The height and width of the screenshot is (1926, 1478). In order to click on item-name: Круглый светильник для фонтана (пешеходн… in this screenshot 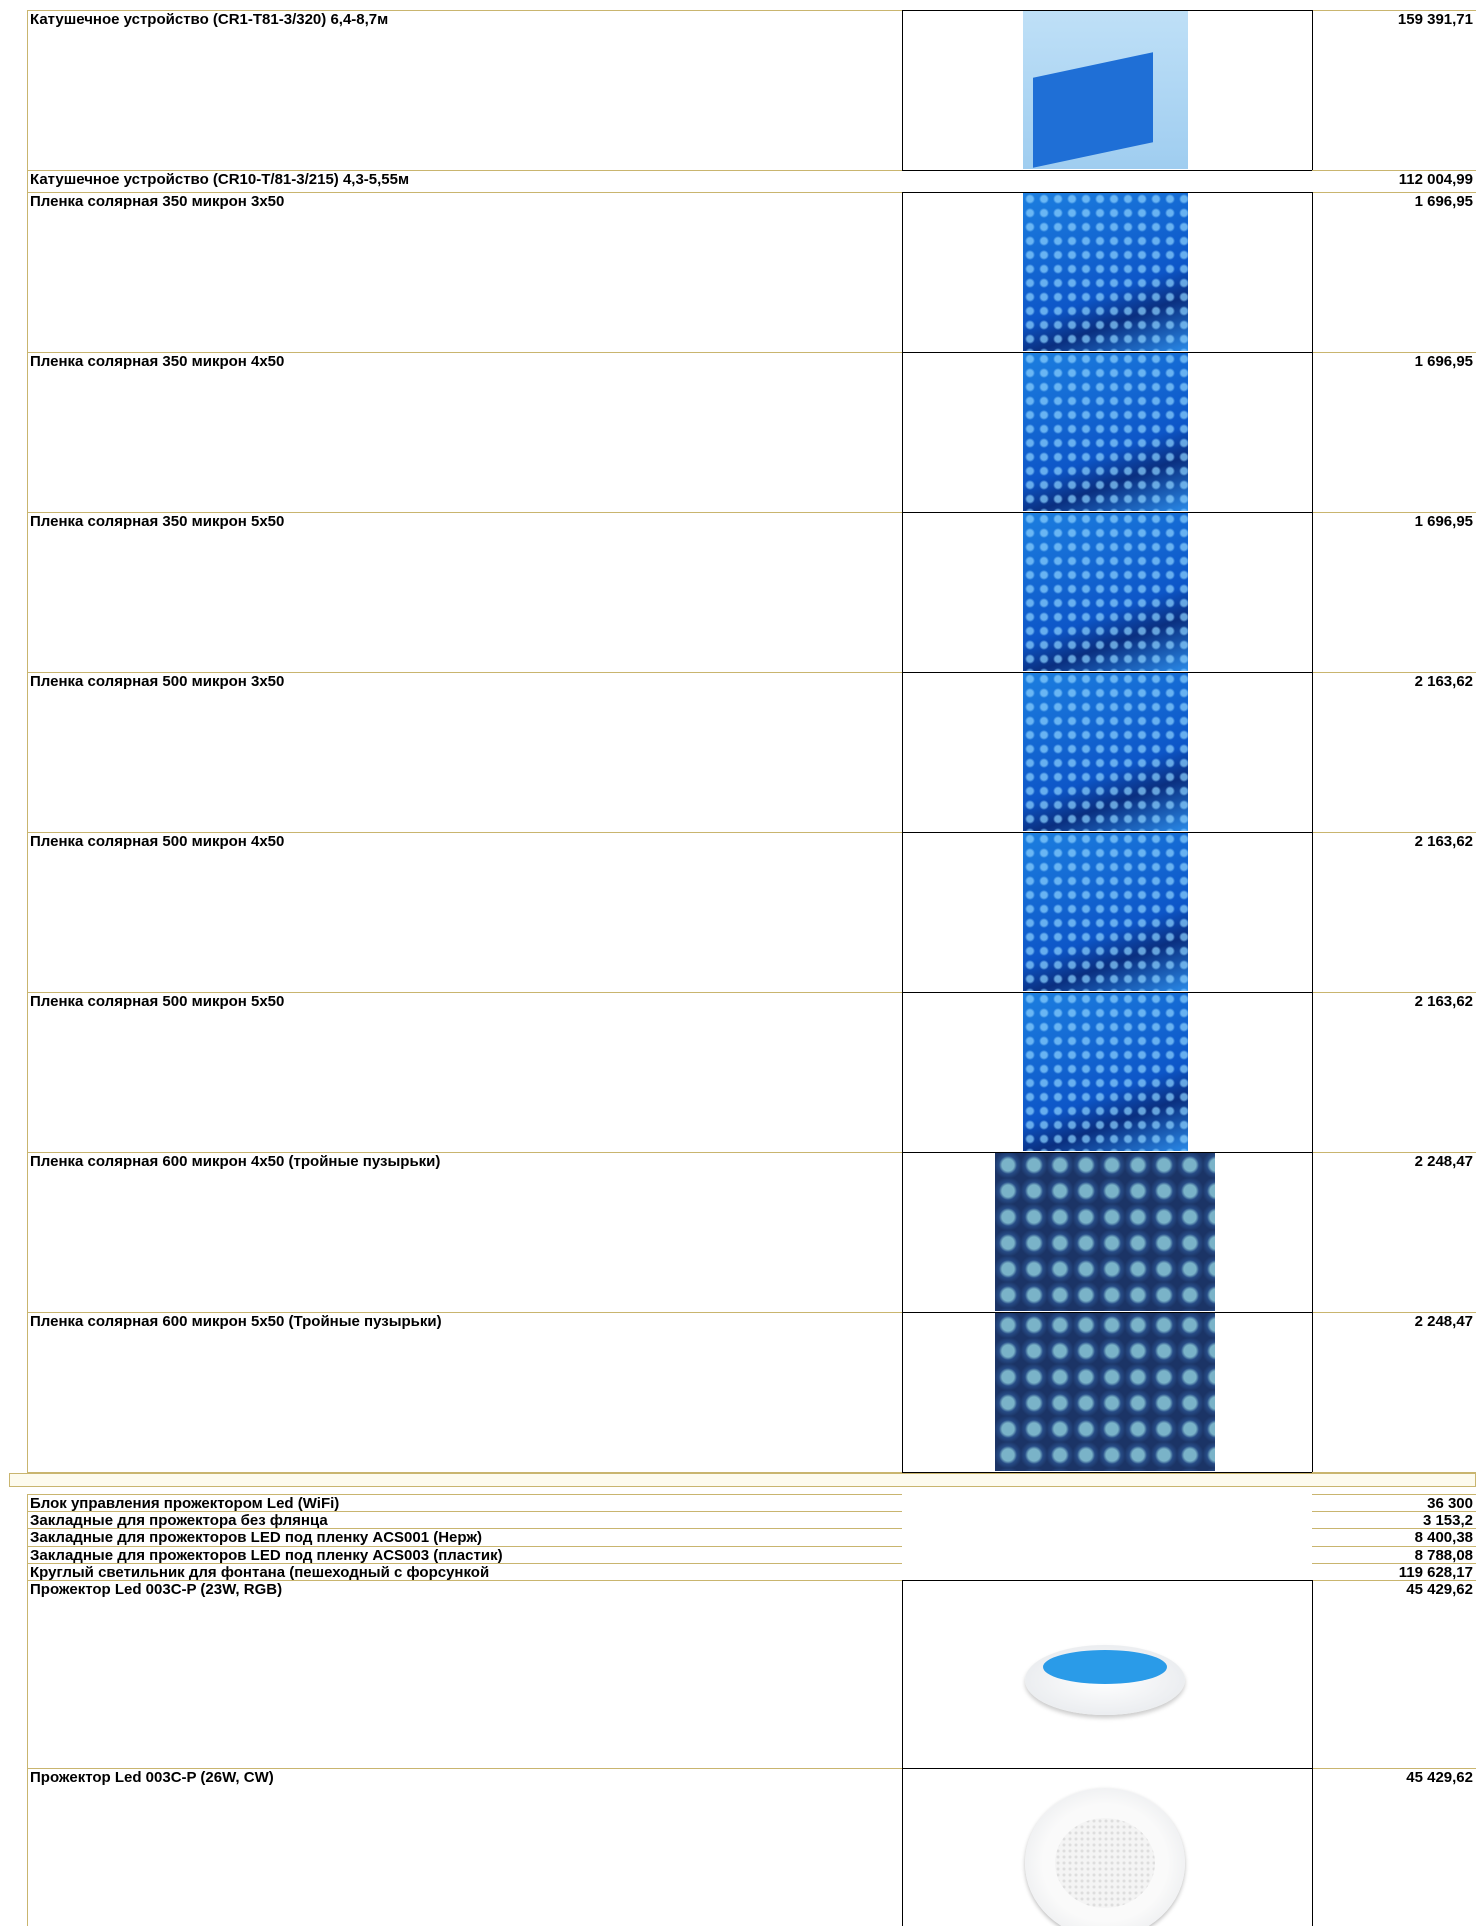, I will do `click(260, 1572)`.